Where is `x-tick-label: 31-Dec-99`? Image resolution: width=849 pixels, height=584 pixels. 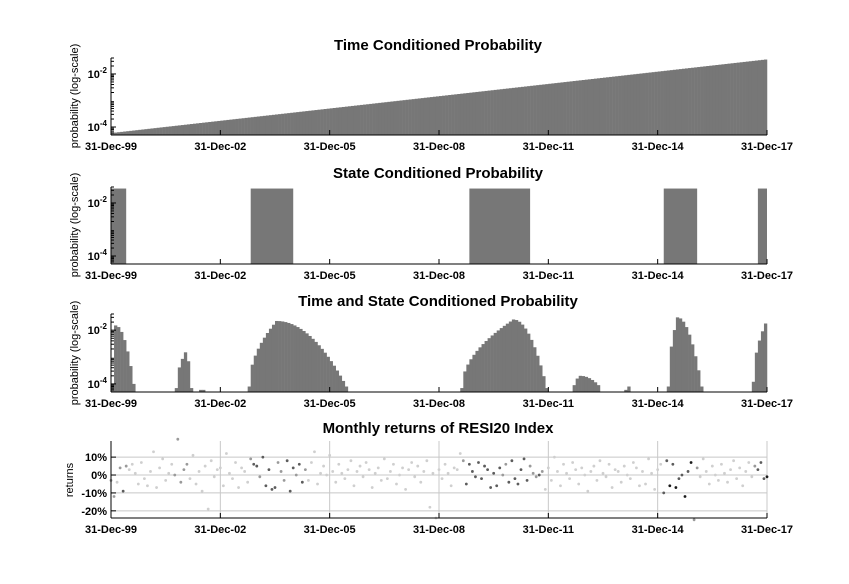
x-tick-label: 31-Dec-99 is located at coordinates (111, 147).